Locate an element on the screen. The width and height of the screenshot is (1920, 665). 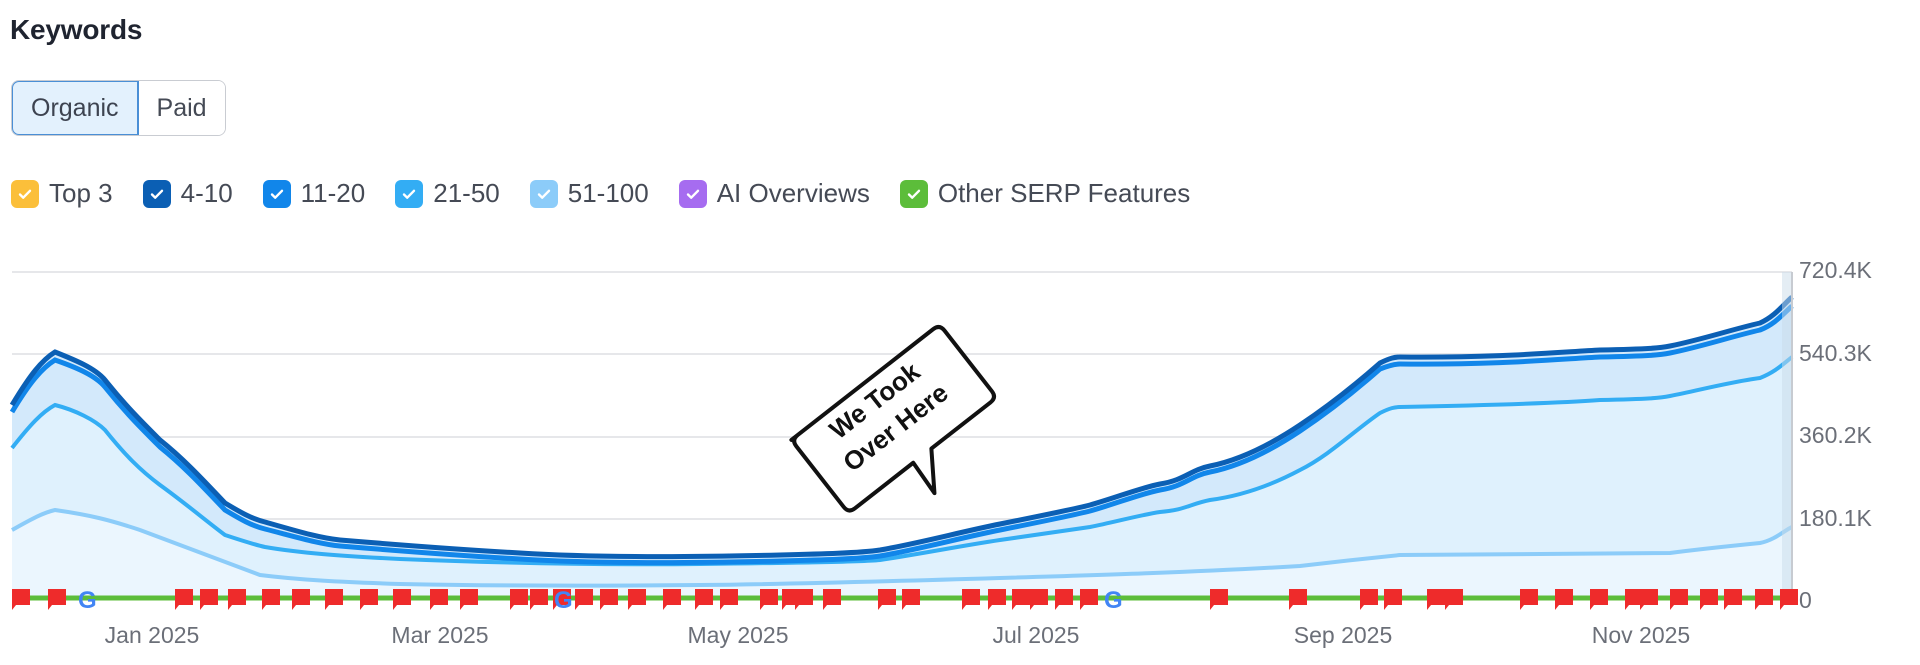
legend-other-serp-features: Other SERP Features is located at coordinates (1045, 193).